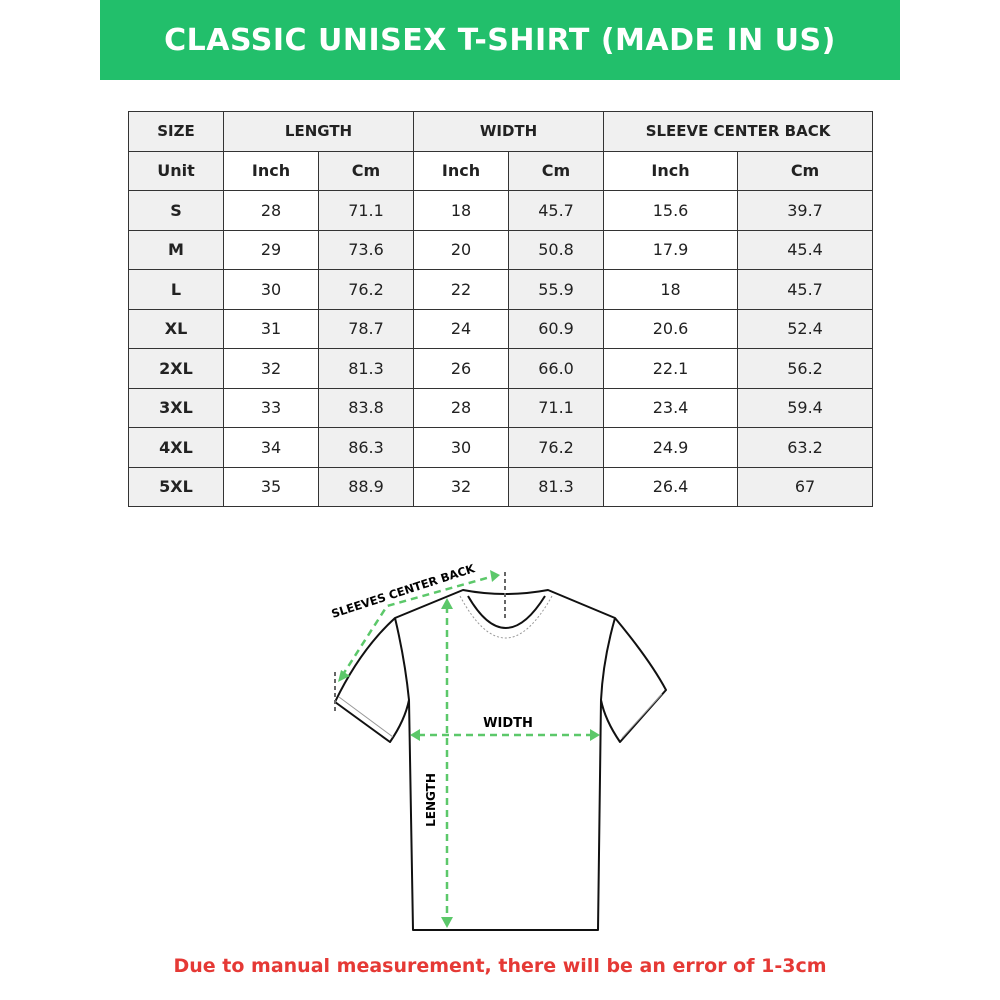 Image resolution: width=1000 pixels, height=1000 pixels. Describe the element at coordinates (318, 131) in the screenshot. I see `header-length: LENGTH` at that location.